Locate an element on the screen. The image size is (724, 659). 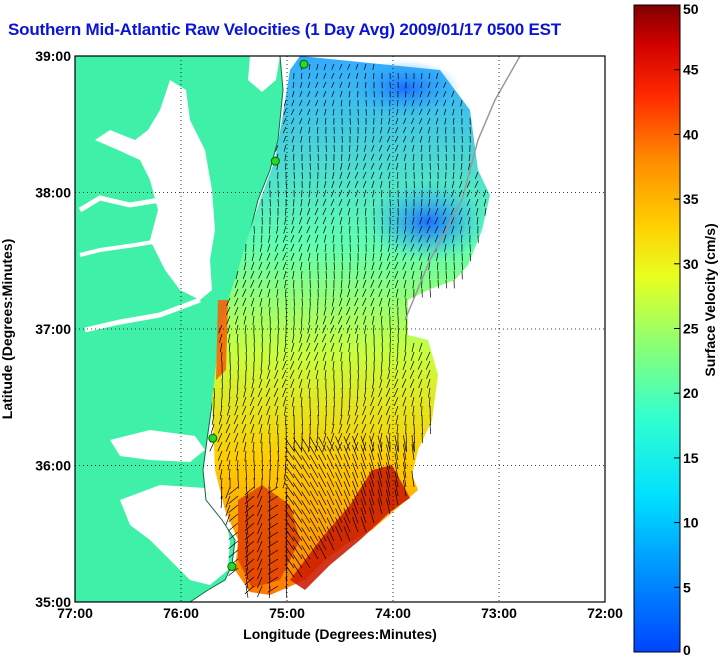
colorbar-tick-label: 50 is located at coordinates (691, 9).